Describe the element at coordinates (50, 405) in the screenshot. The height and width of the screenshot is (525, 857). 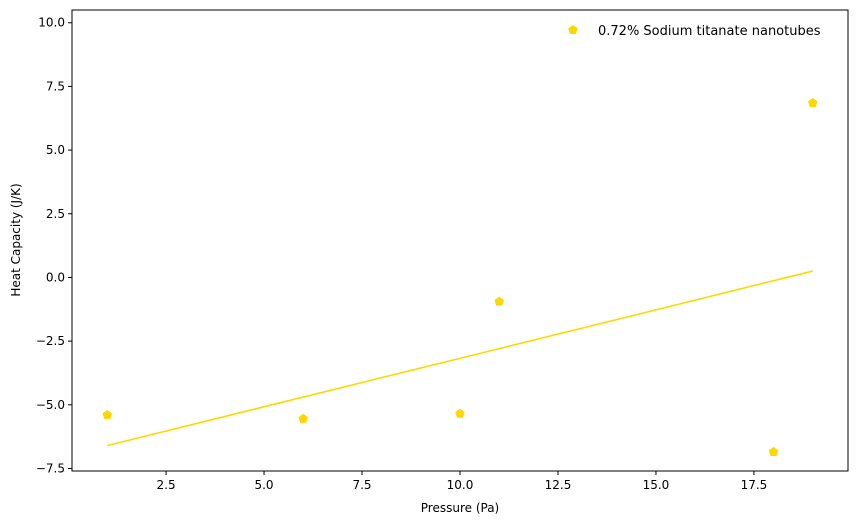
I see `y-tick-label: −5.0` at that location.